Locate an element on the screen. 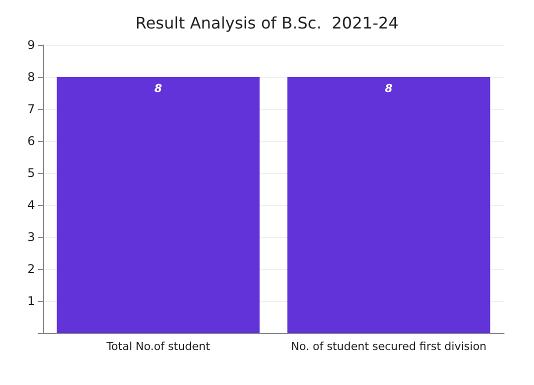  y-tick-label: 9 is located at coordinates (31, 45).